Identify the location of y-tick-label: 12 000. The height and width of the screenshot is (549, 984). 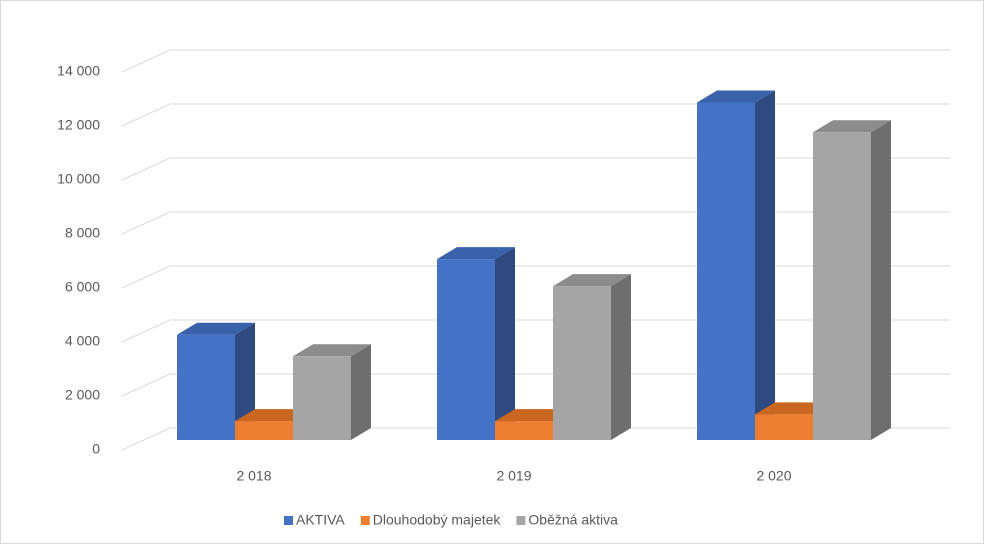
(78, 125).